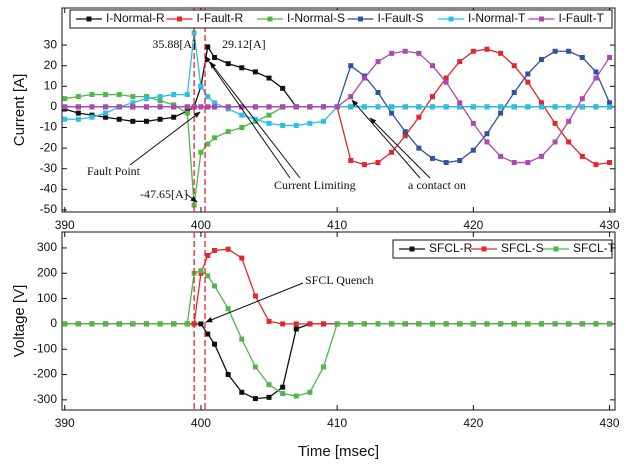 The width and height of the screenshot is (627, 464). What do you see at coordinates (522, 248) in the screenshot?
I see `legend-label: SFCL-S` at bounding box center [522, 248].